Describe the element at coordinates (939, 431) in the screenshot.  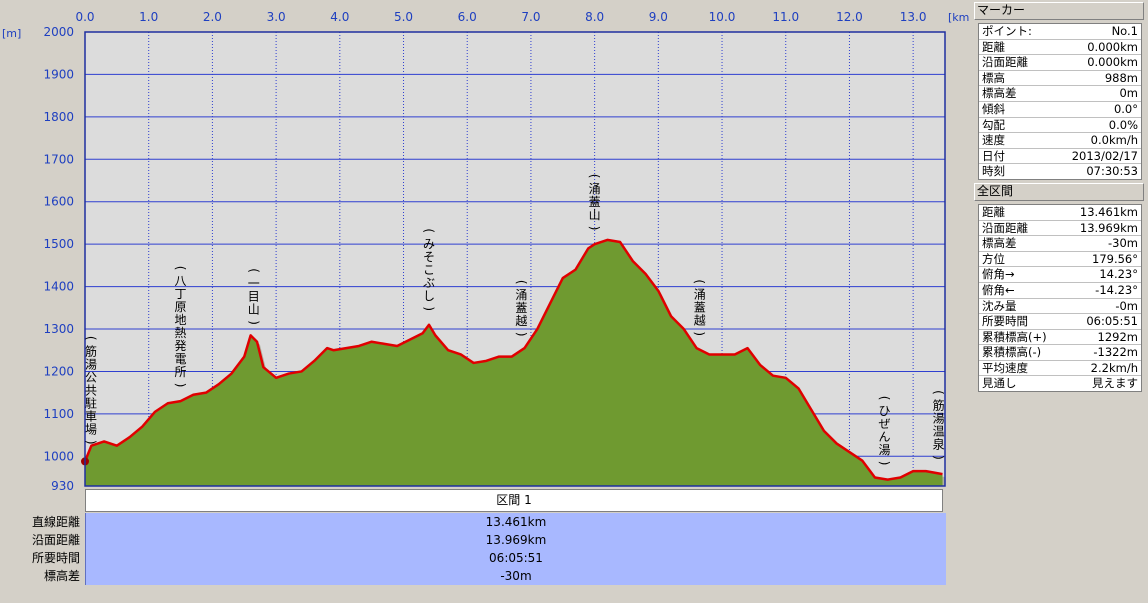
I see `svg-text: 温` at that location.